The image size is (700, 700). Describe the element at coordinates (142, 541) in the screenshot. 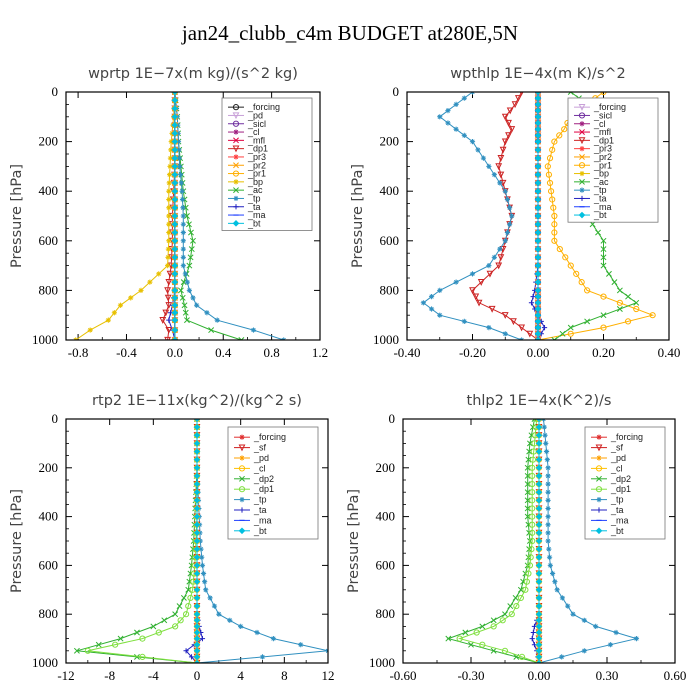

I see `series-line-dp1` at that location.